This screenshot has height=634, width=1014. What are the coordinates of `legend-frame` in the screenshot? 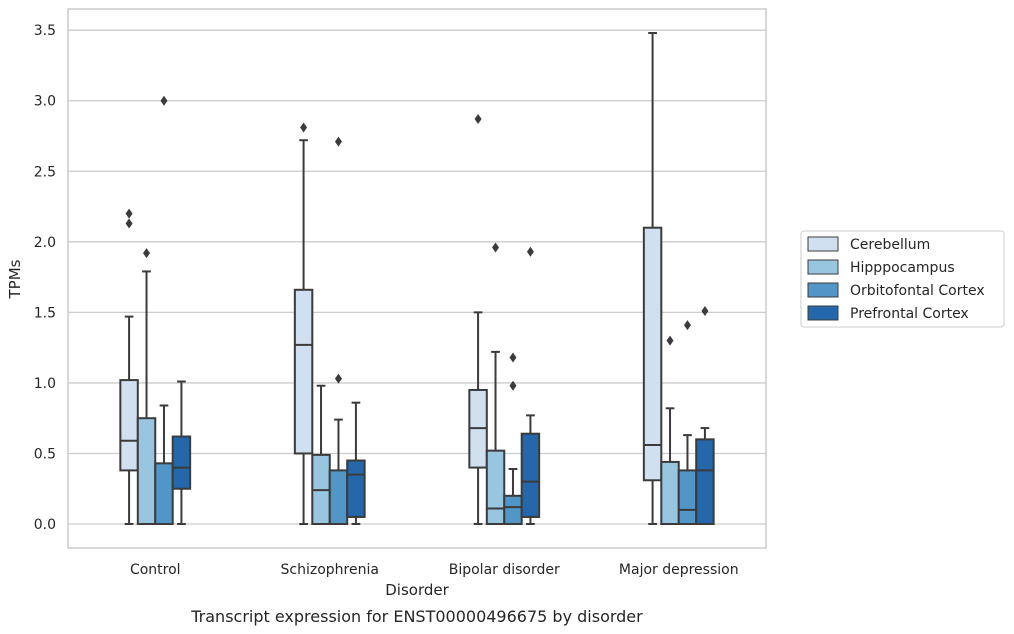 It's located at (902, 279).